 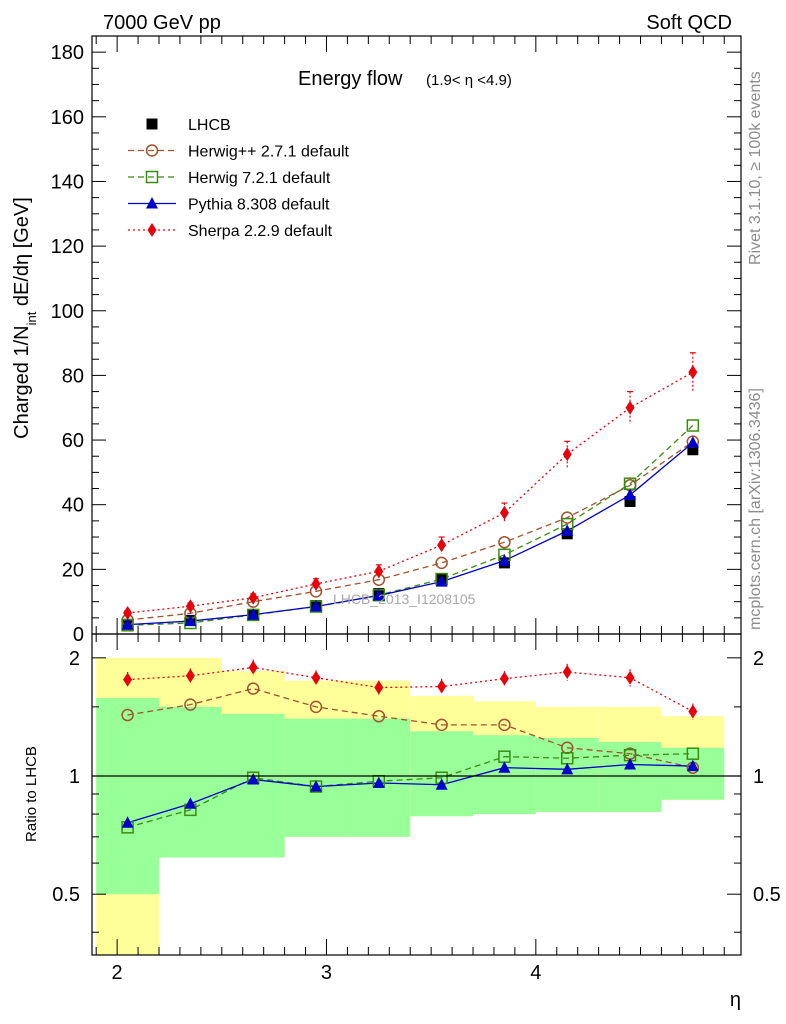 I want to click on rivet-side-text: Rivet 3.1.10, ≥ 100k events, so click(x=755, y=168).